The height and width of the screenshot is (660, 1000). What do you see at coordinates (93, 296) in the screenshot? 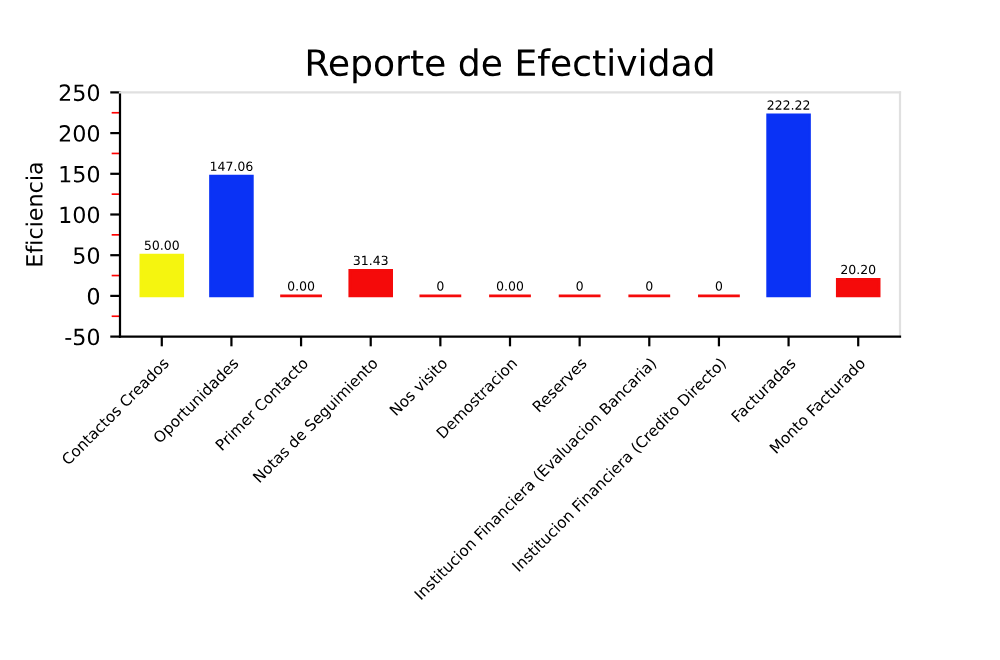
I see `y-tick-label: 0` at bounding box center [93, 296].